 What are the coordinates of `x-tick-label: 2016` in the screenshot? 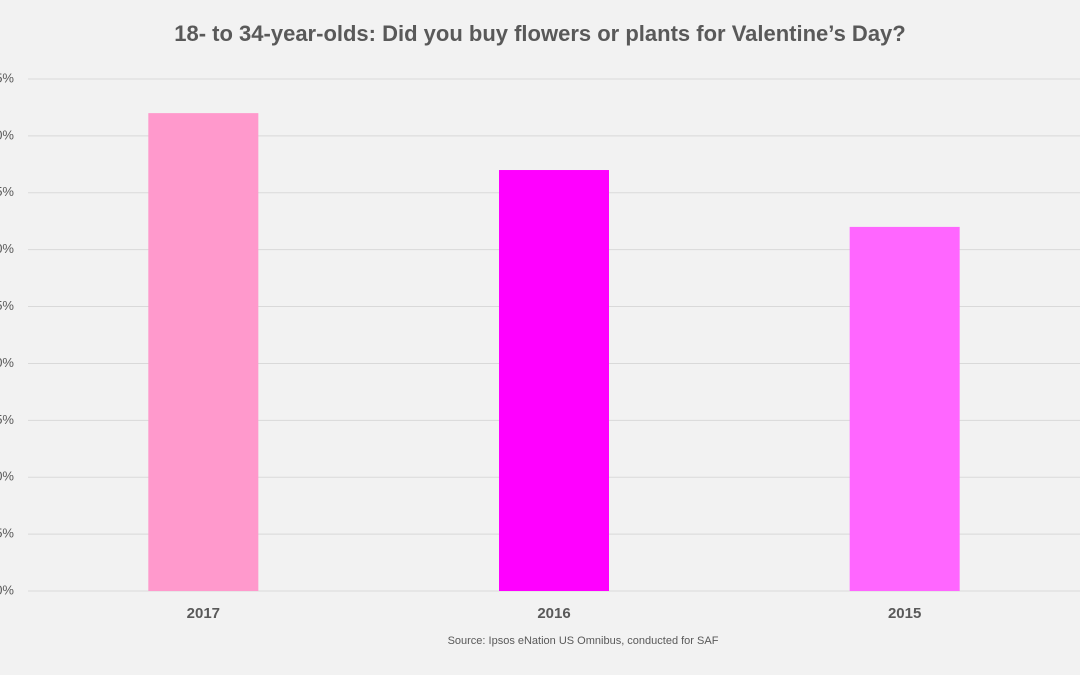 It's located at (553, 613).